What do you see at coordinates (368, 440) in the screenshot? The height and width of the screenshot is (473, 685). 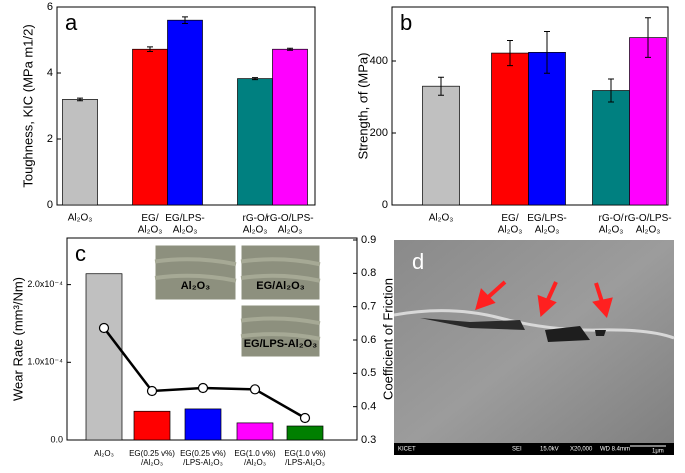 I see `y2-tick-label: 0.3` at bounding box center [368, 440].